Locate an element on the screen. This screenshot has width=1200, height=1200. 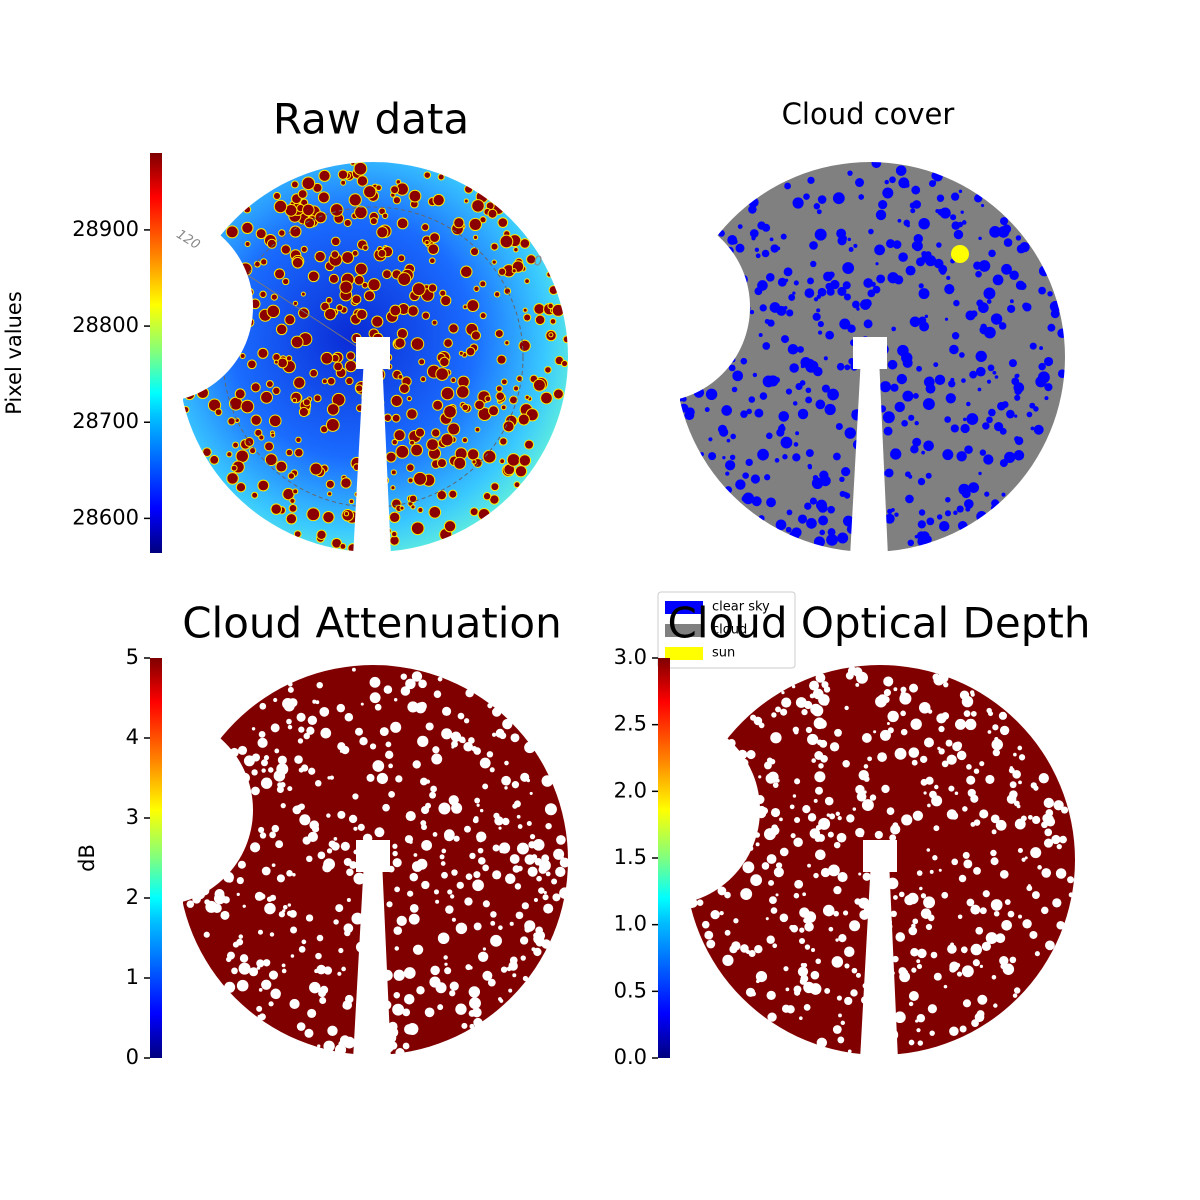
elevation-ring is located at coordinates (373, 357).